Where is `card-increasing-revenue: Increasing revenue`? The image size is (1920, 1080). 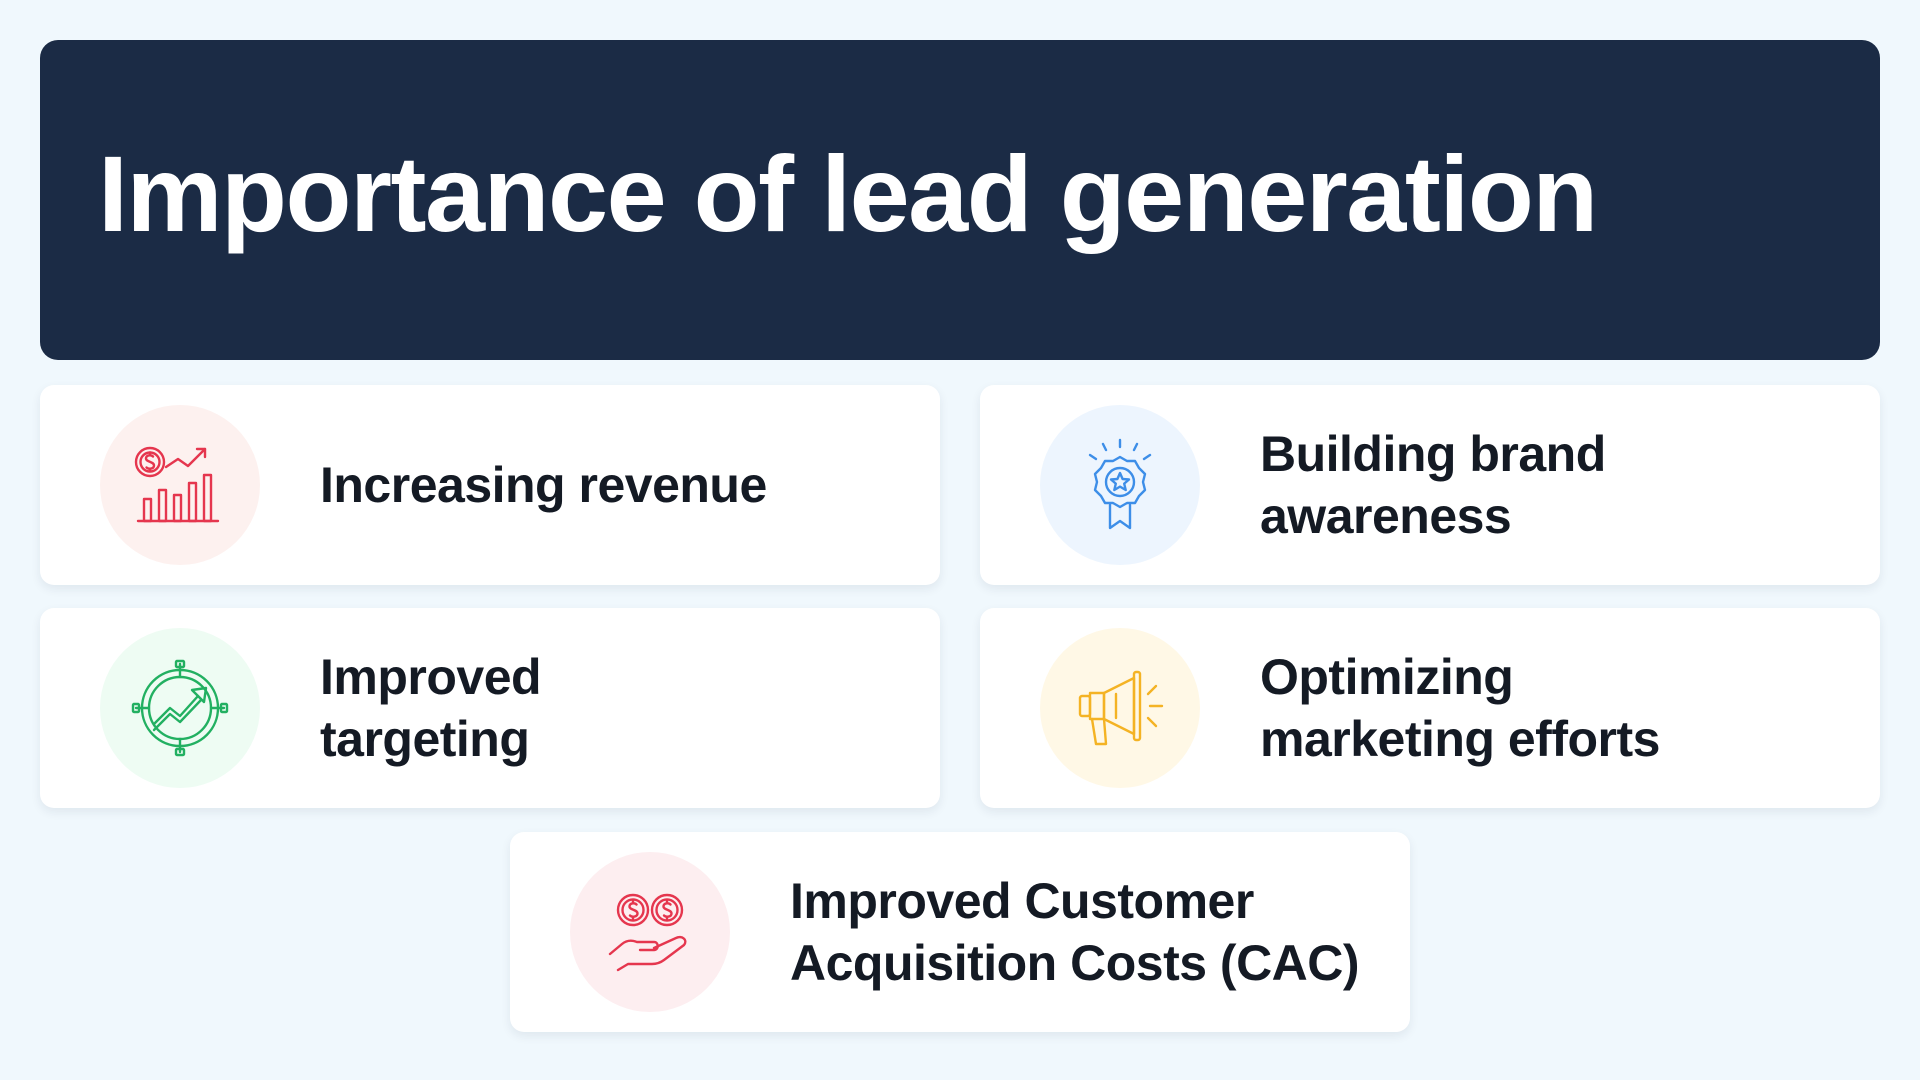
card-increasing-revenue: Increasing revenue is located at coordinates (490, 485).